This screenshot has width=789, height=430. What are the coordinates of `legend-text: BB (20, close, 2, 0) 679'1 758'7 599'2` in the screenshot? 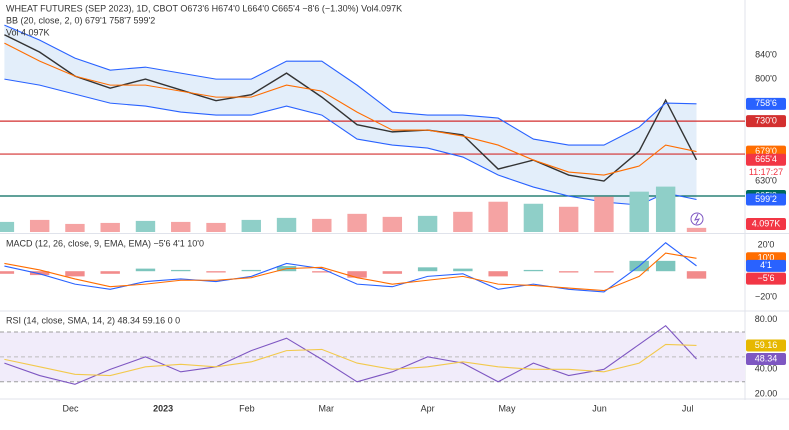 It's located at (80, 20).